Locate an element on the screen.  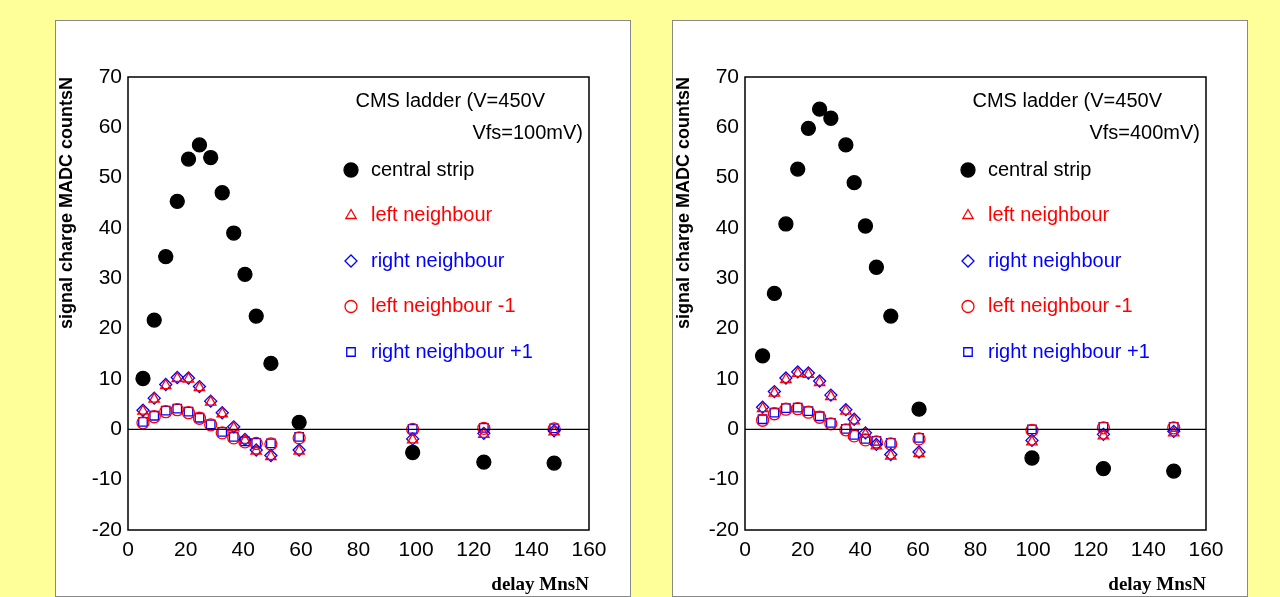
annotation: Vfs=100mV) is located at coordinates (527, 131).